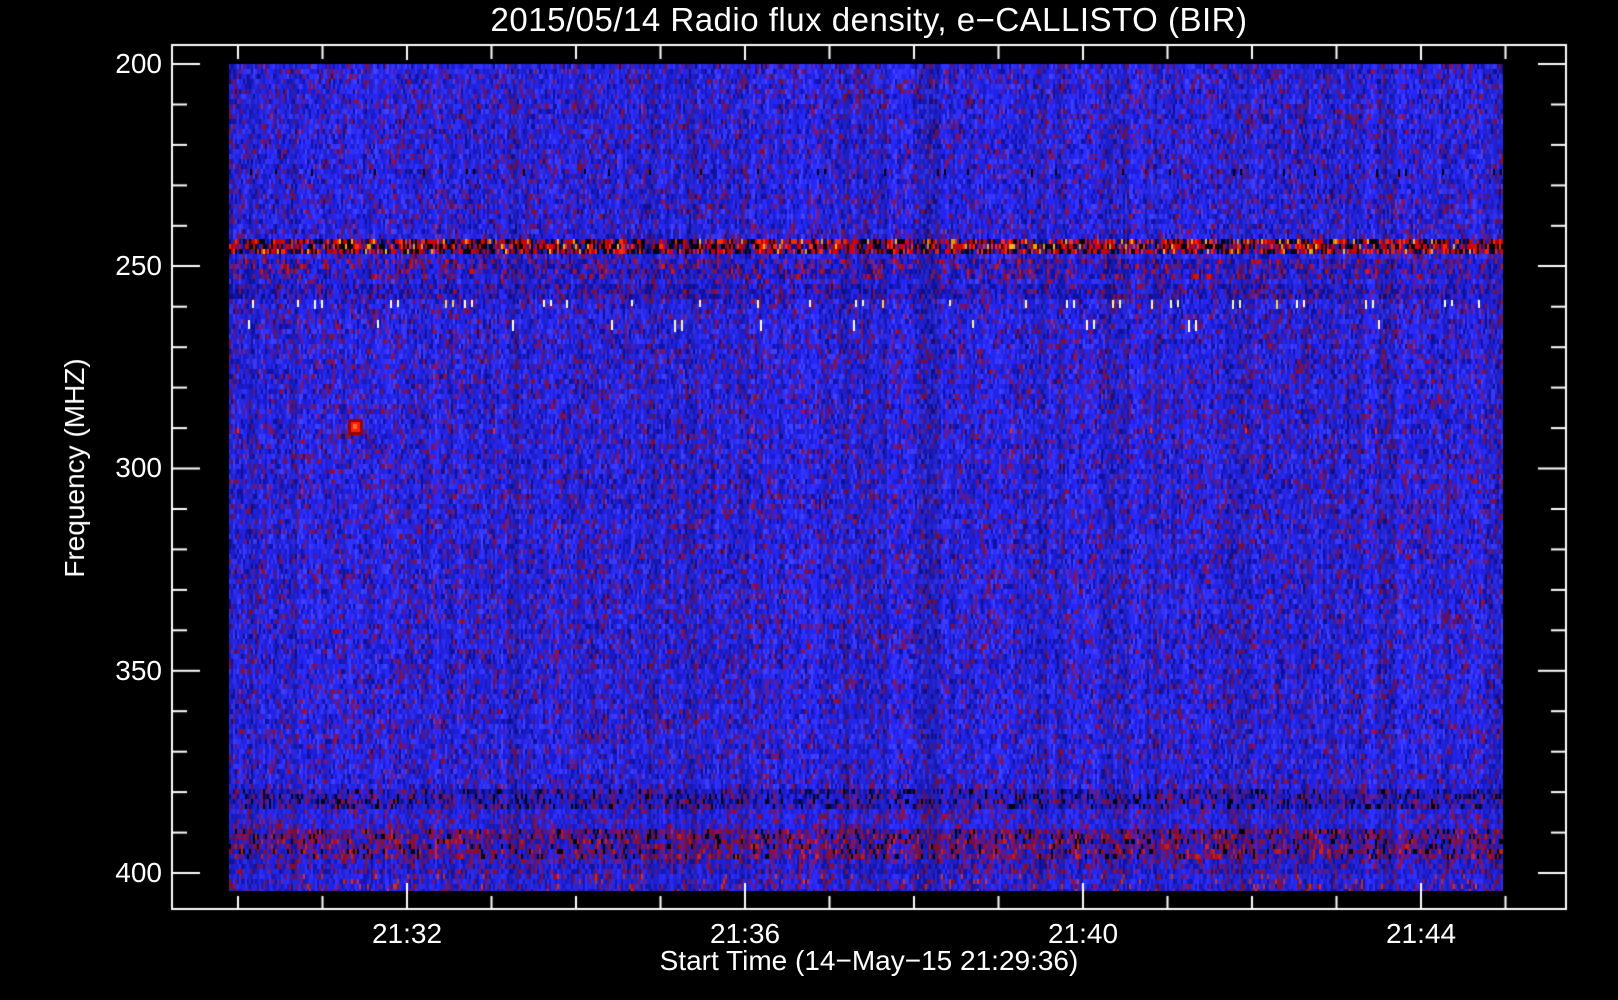  Describe the element at coordinates (1421, 933) in the screenshot. I see `x-tick-label-2144: 21:44` at that location.